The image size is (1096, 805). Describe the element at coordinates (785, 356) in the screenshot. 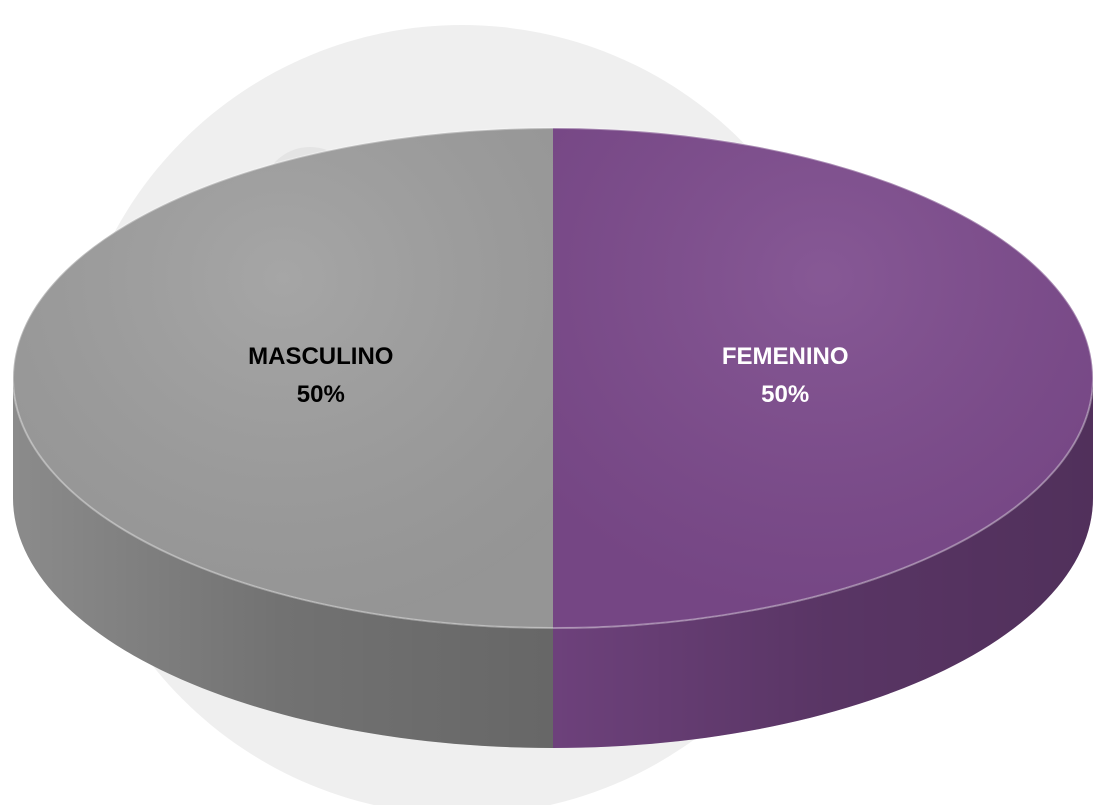

I see `label-category: FEMENINO` at that location.